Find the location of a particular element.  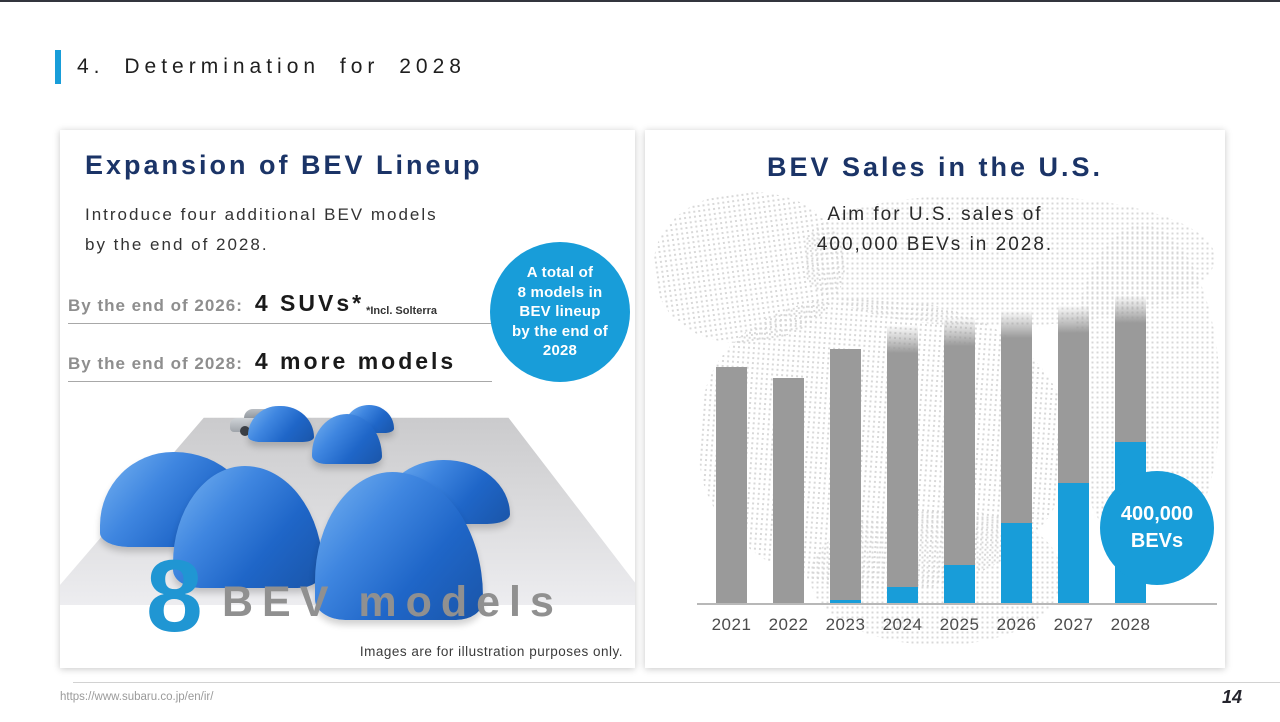

bar-group-2021: 2021 is located at coordinates (731, 464).